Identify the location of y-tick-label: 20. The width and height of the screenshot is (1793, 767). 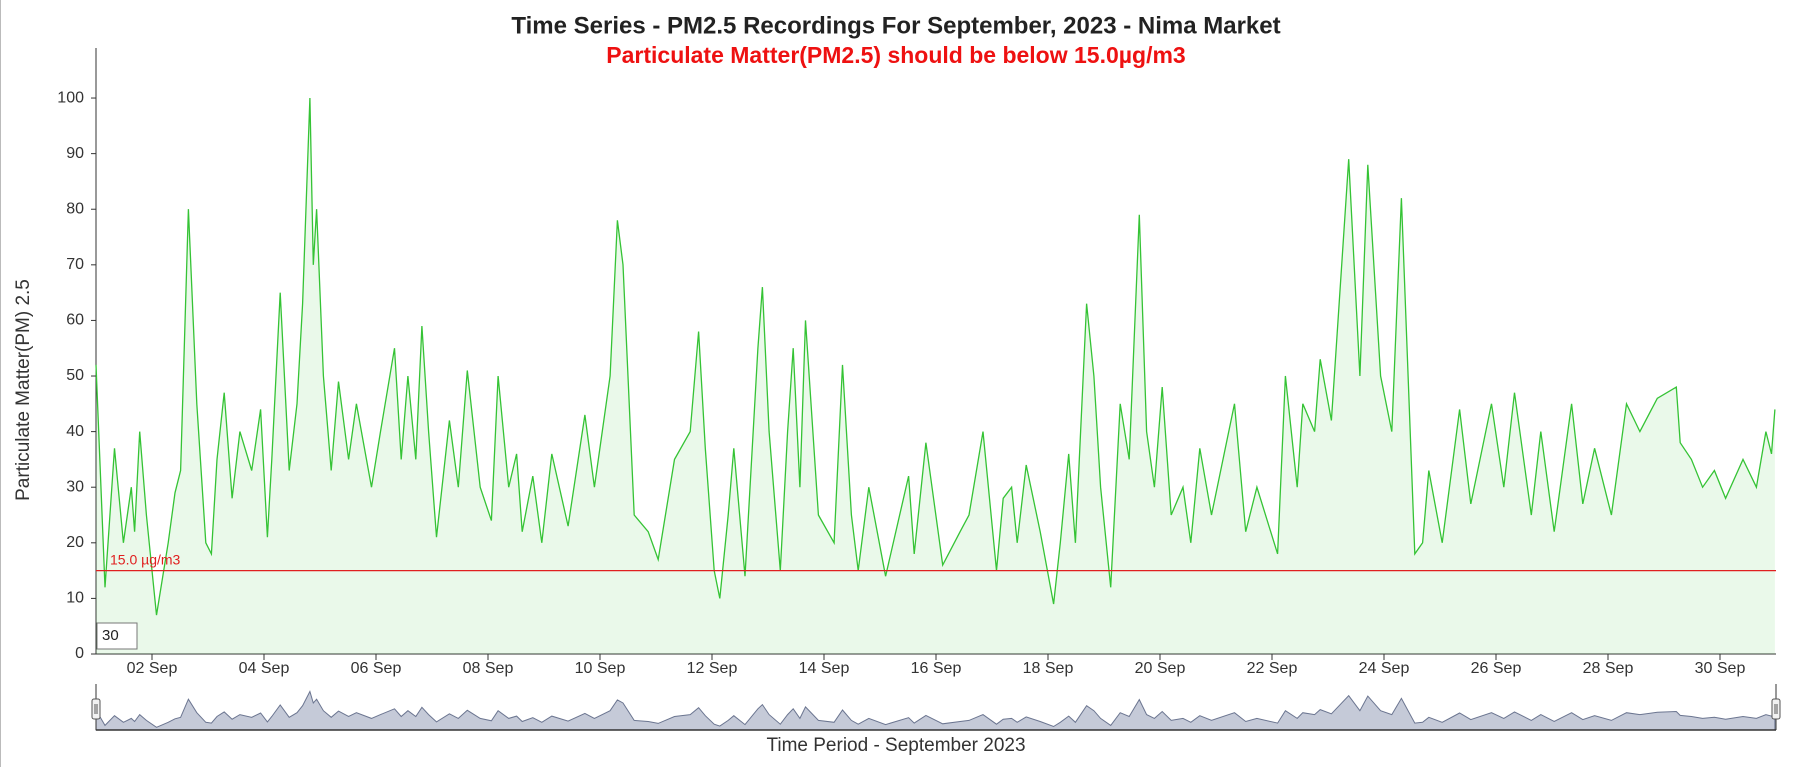
(75, 542).